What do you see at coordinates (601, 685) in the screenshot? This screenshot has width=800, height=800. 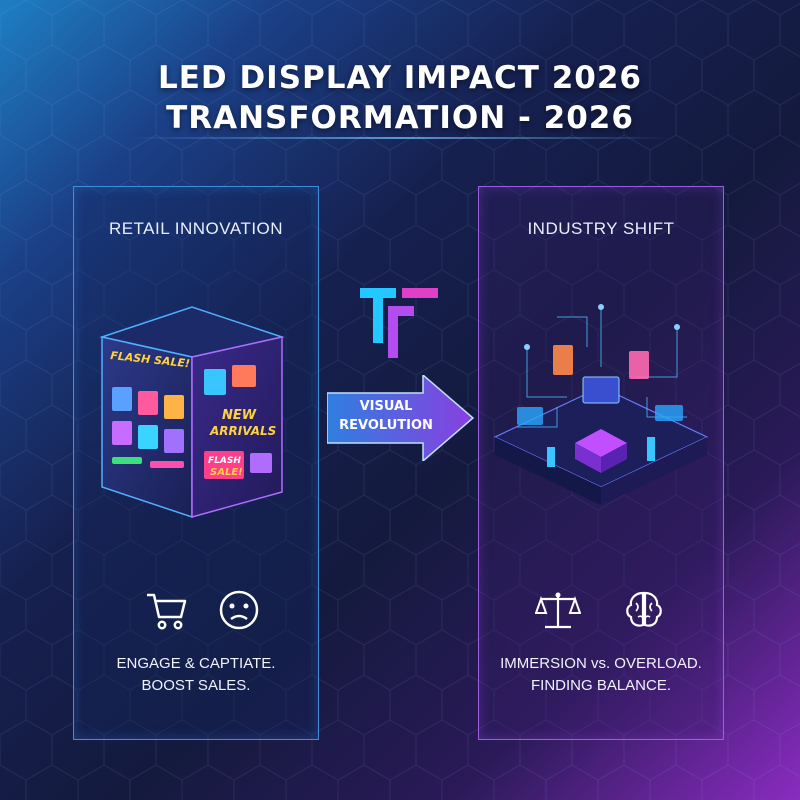 I see `caption-line-2: FINDING BALANCE.` at bounding box center [601, 685].